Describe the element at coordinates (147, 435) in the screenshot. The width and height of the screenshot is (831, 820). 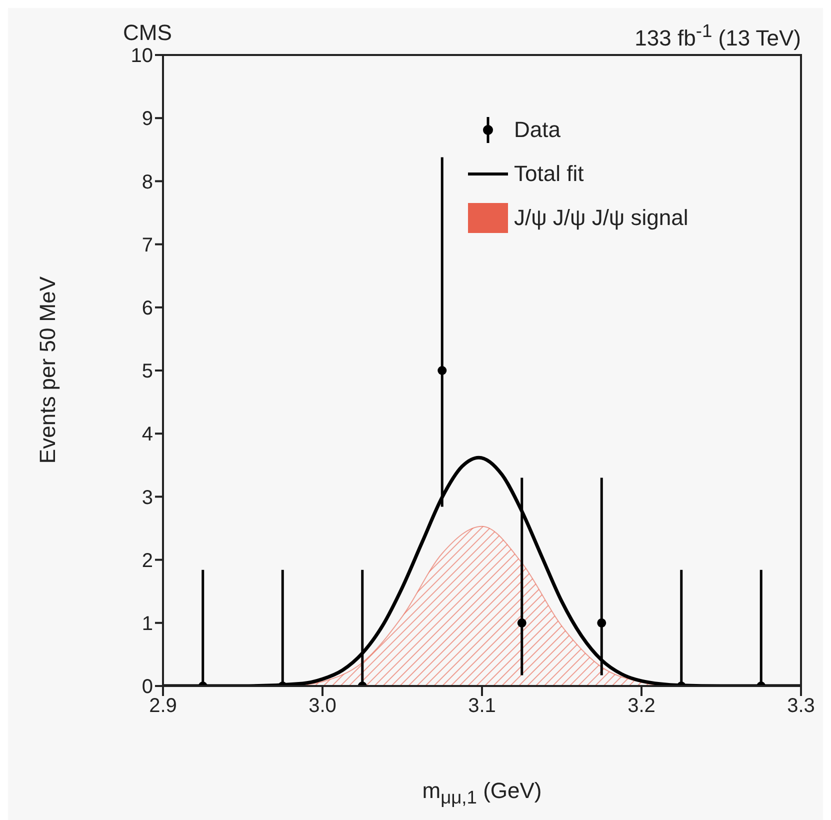
I see `y-tick-label: 4` at that location.